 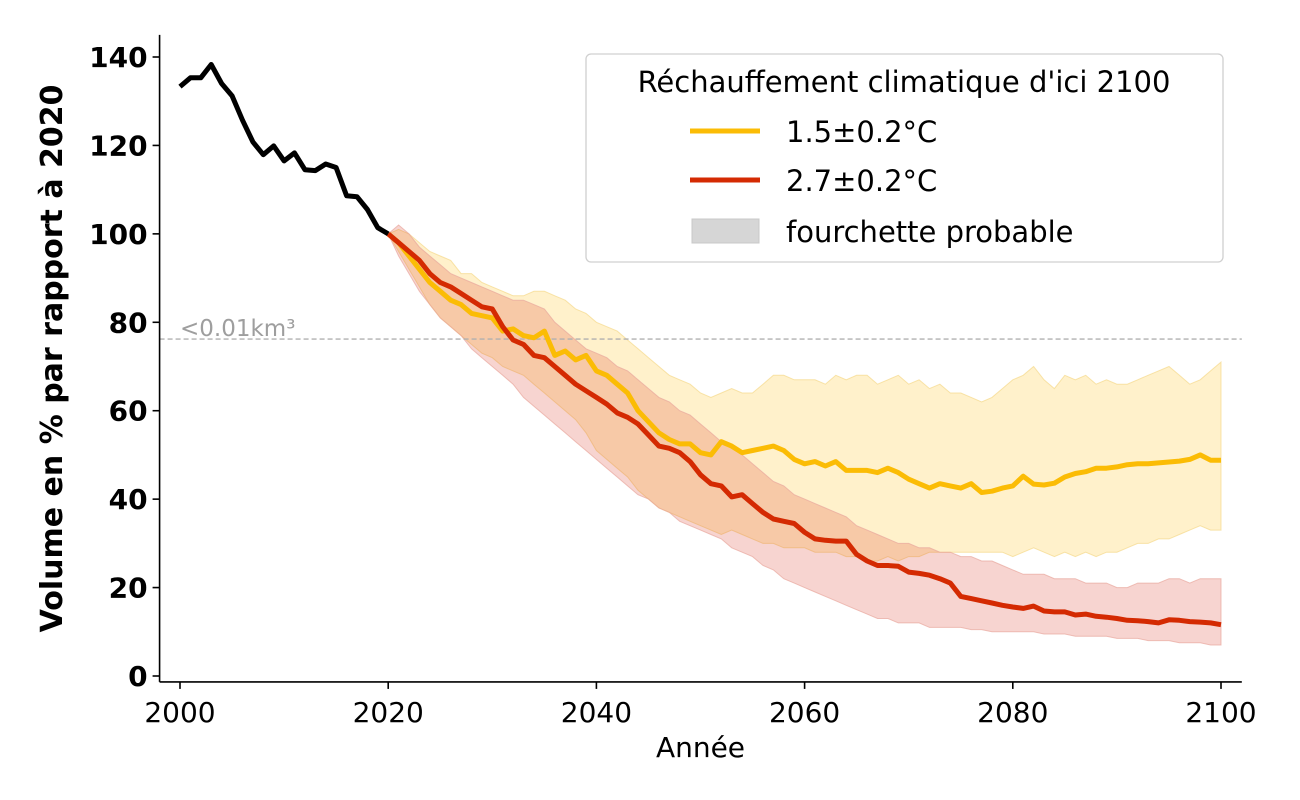 What do you see at coordinates (118, 145) in the screenshot?
I see `y-tick-label: 120` at bounding box center [118, 145].